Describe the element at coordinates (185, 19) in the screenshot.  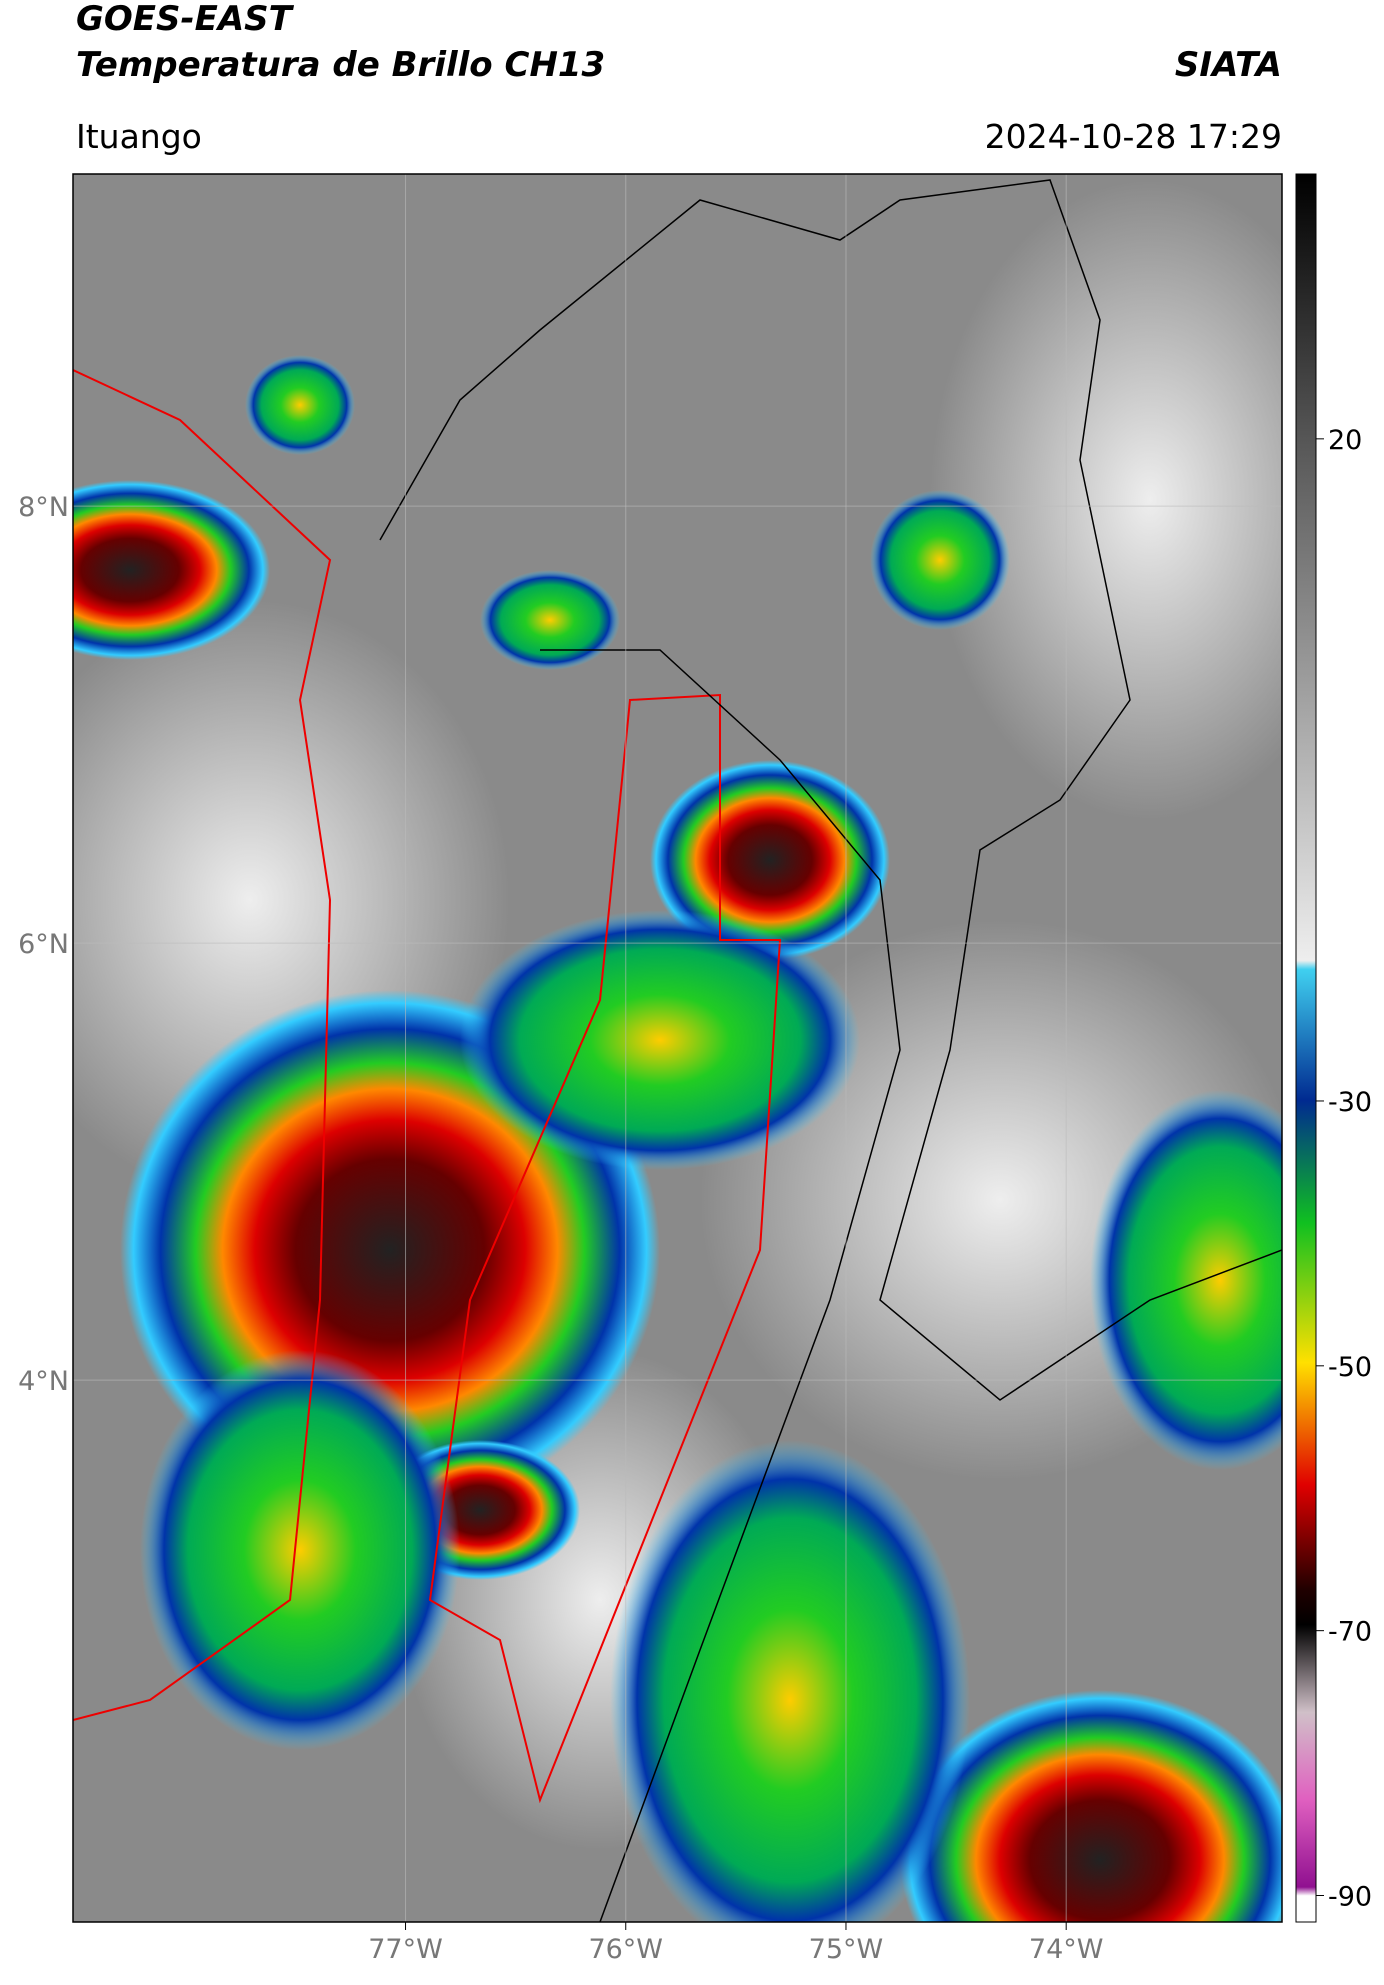
I see `satellite: GOES-EAST` at that location.